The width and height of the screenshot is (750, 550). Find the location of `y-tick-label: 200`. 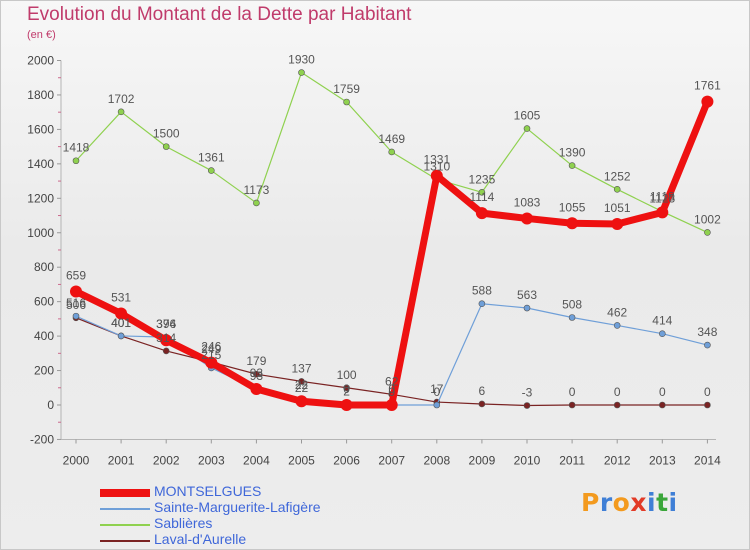

y-tick-label: 200 is located at coordinates (44, 371).